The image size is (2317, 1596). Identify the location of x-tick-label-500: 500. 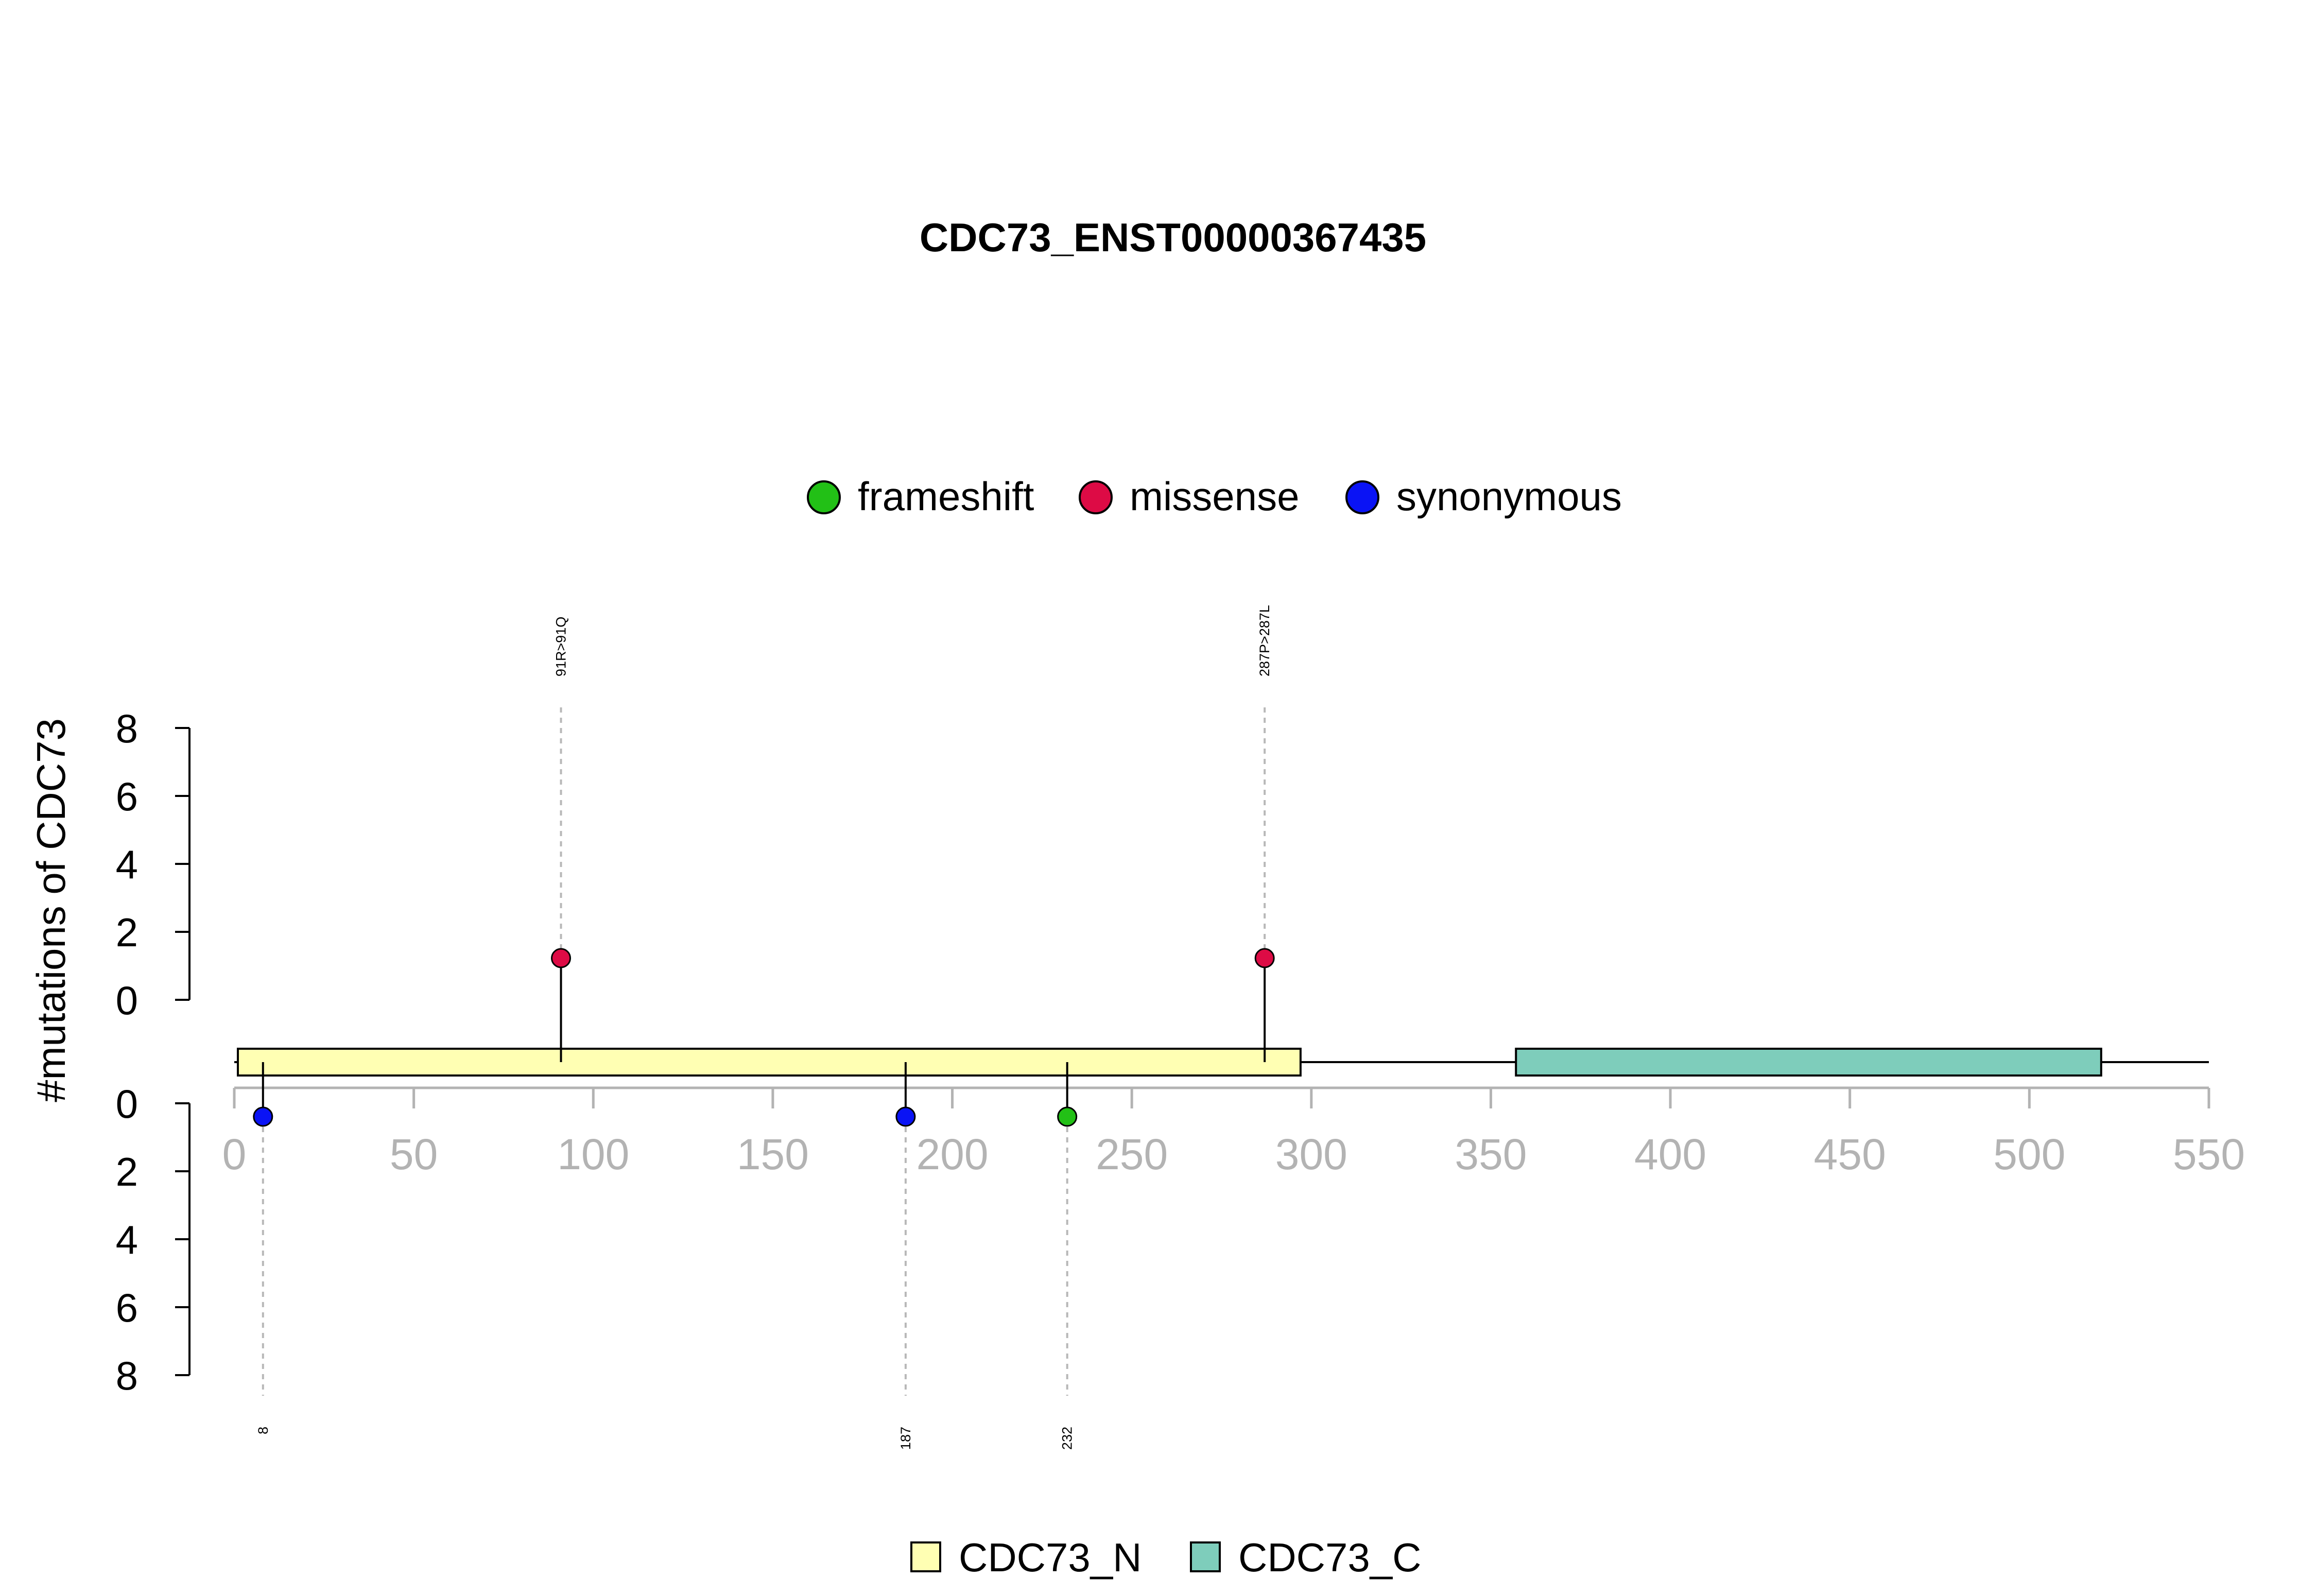
(2029, 1154).